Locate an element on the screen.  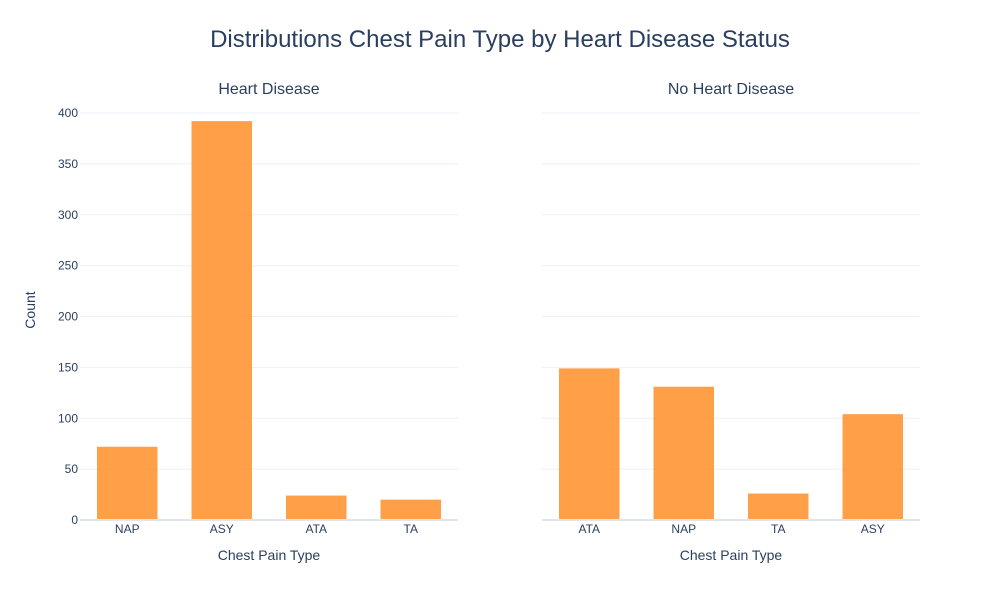
y-tick-label: 100 is located at coordinates (68, 418).